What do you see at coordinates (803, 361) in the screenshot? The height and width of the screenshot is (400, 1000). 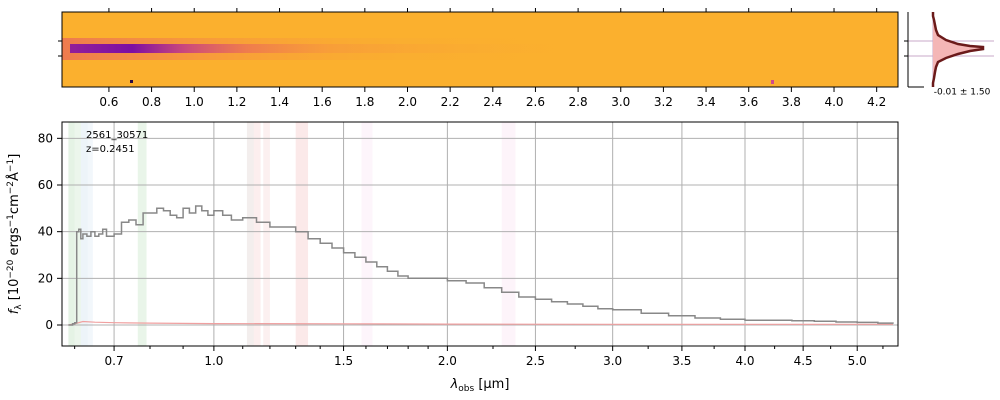 I see `x-tick-label: 4.5` at bounding box center [803, 361].